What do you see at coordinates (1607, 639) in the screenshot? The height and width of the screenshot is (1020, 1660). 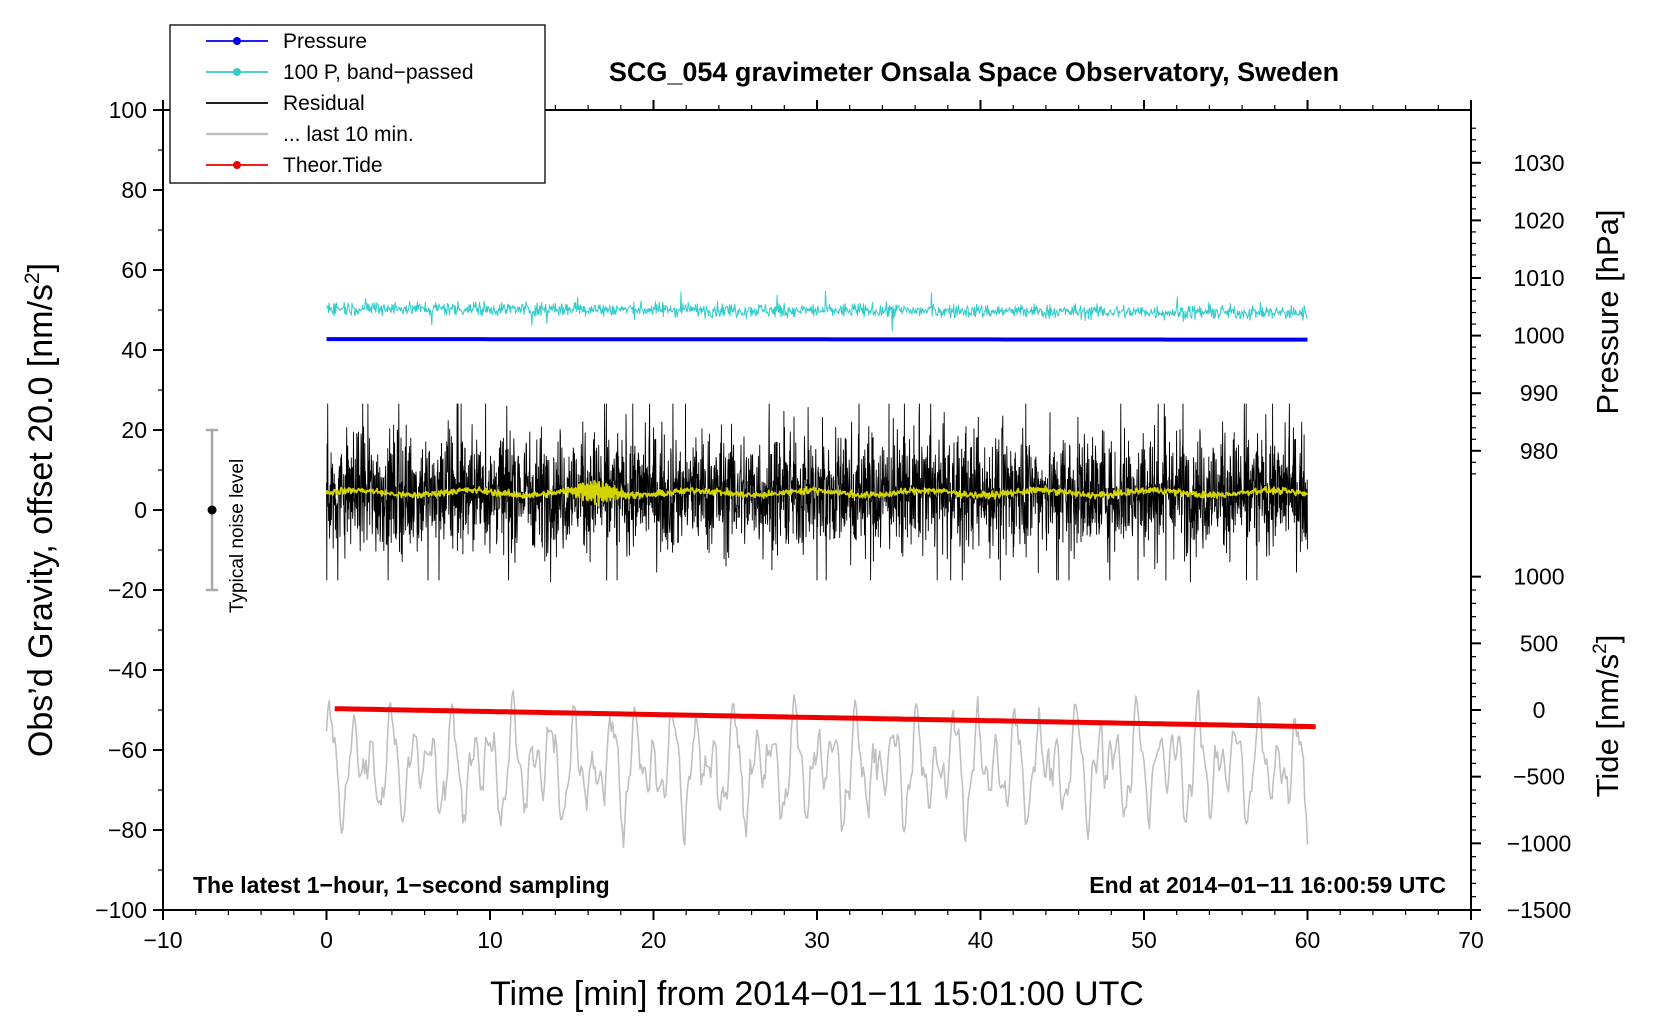 I see `y-axis-tide-label-end: ]` at bounding box center [1607, 639].